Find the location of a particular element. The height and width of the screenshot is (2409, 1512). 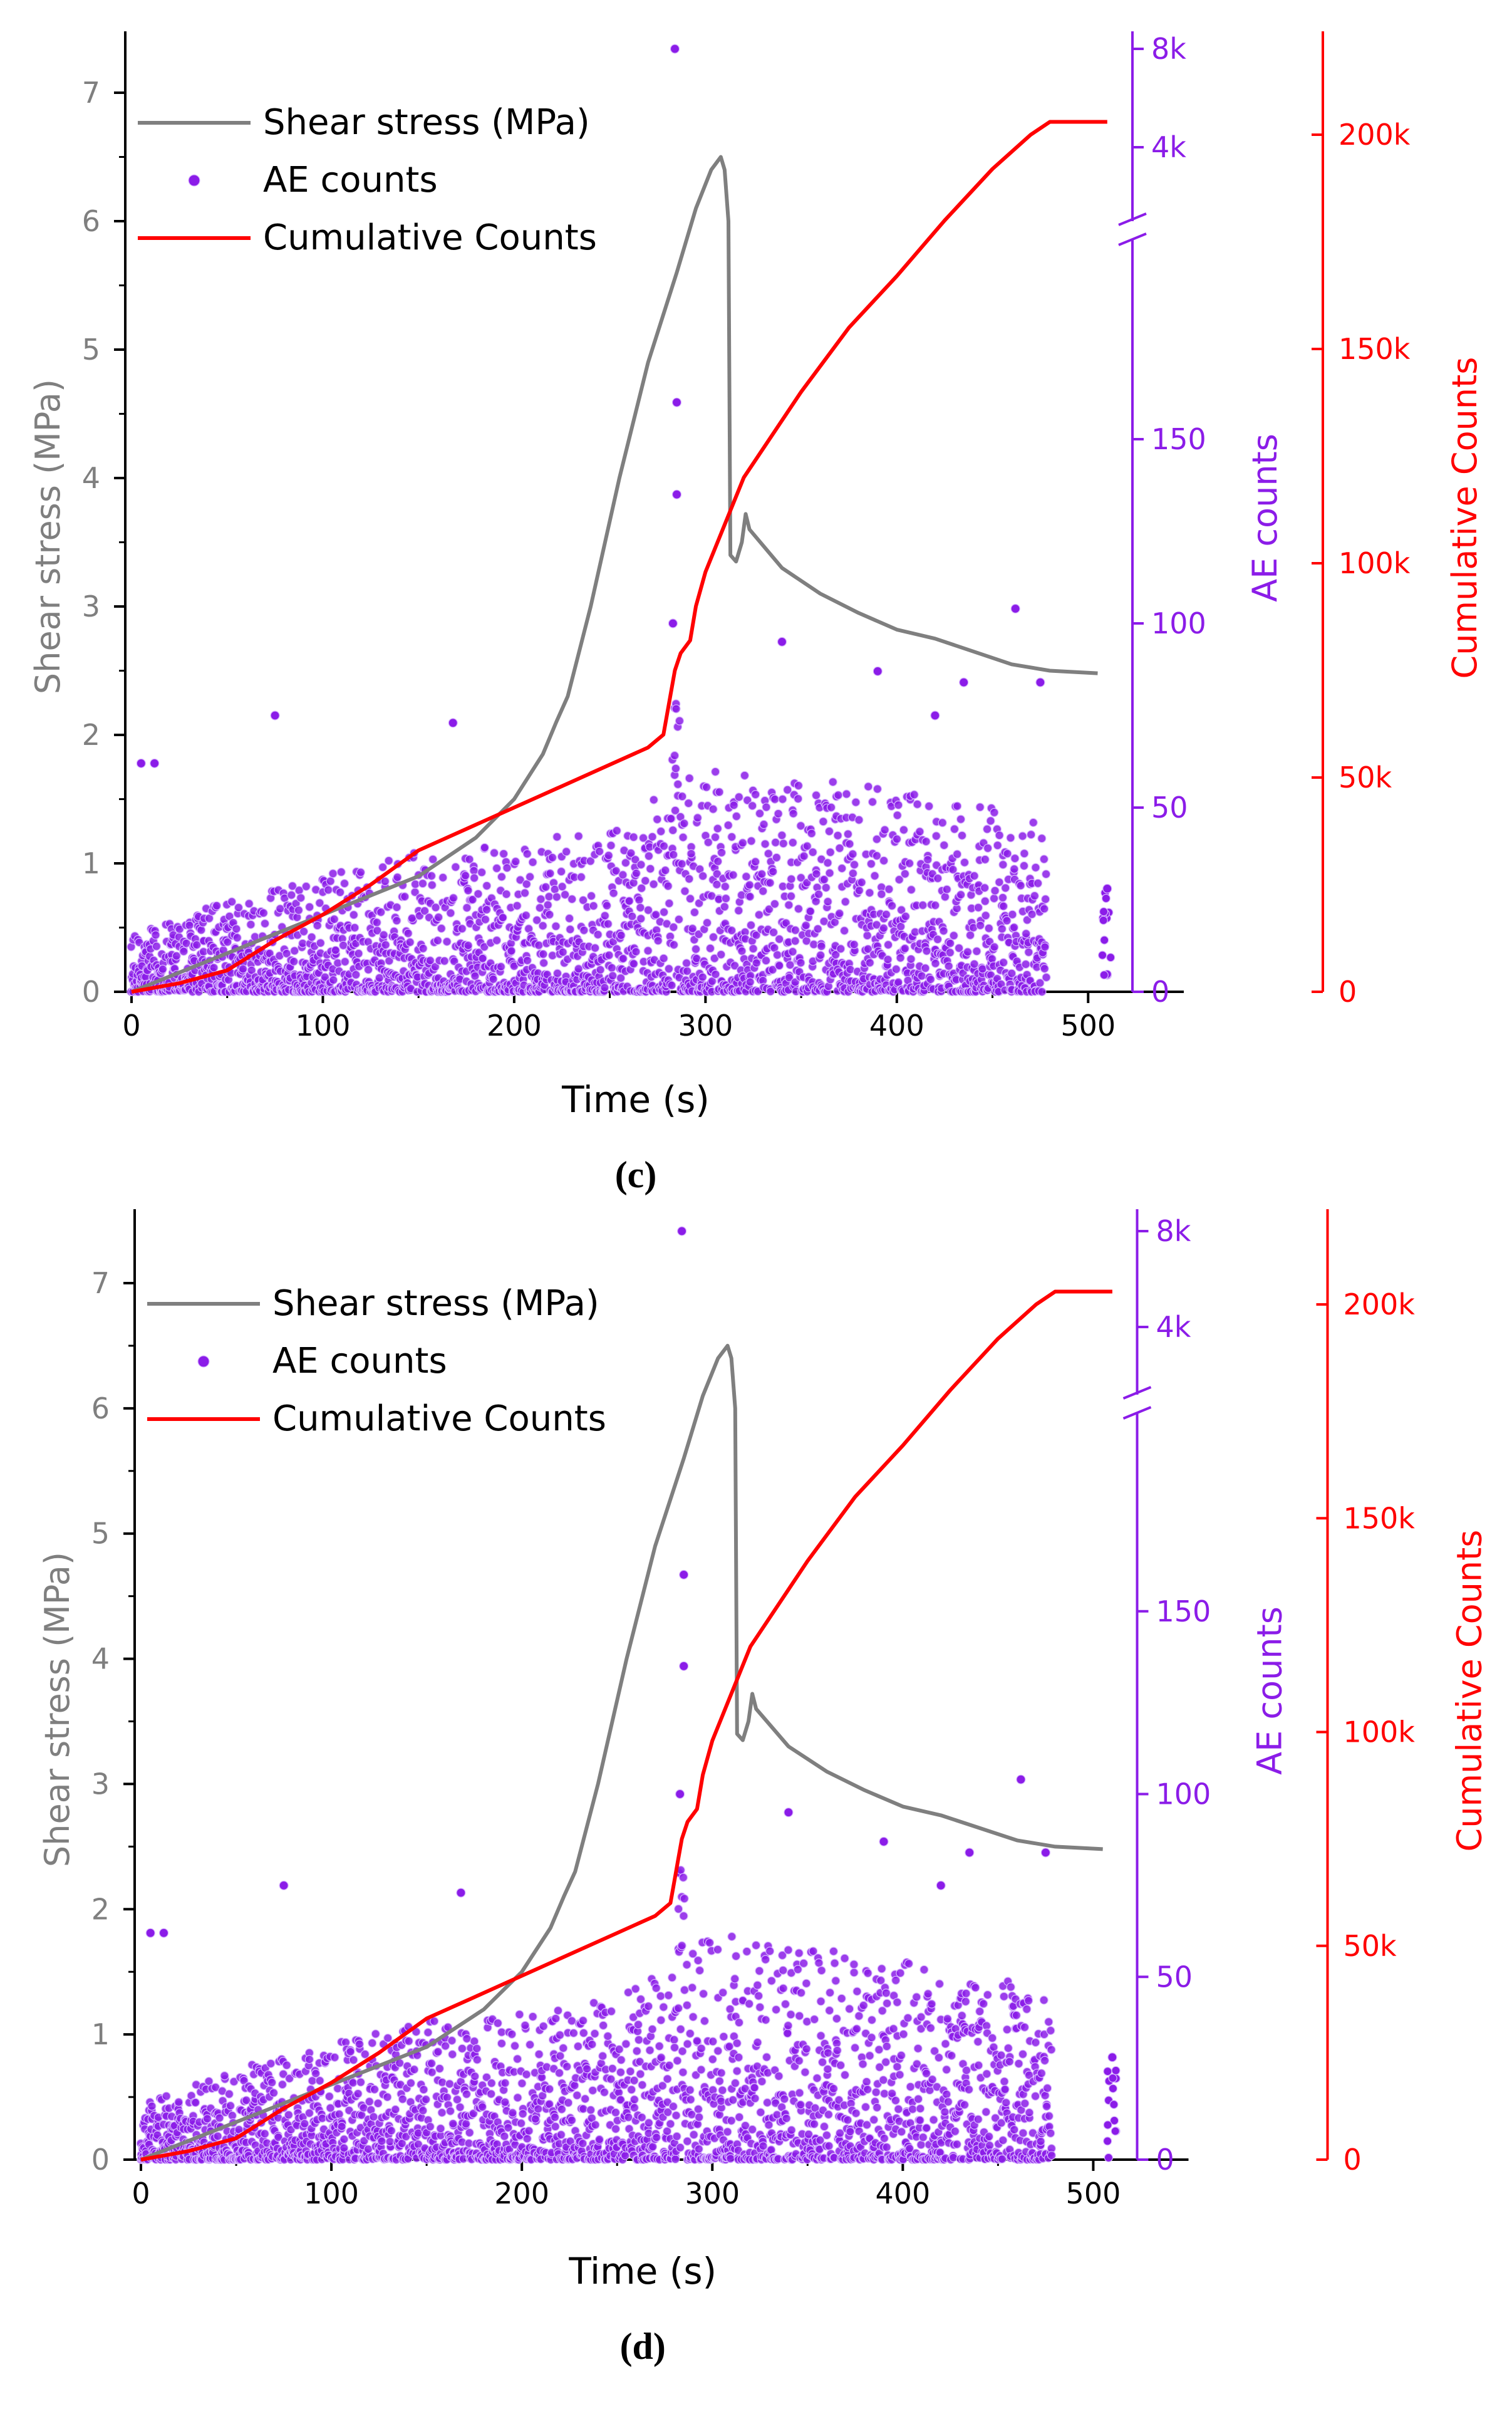

cumulative-tick-label: 50k is located at coordinates (1370, 1946).